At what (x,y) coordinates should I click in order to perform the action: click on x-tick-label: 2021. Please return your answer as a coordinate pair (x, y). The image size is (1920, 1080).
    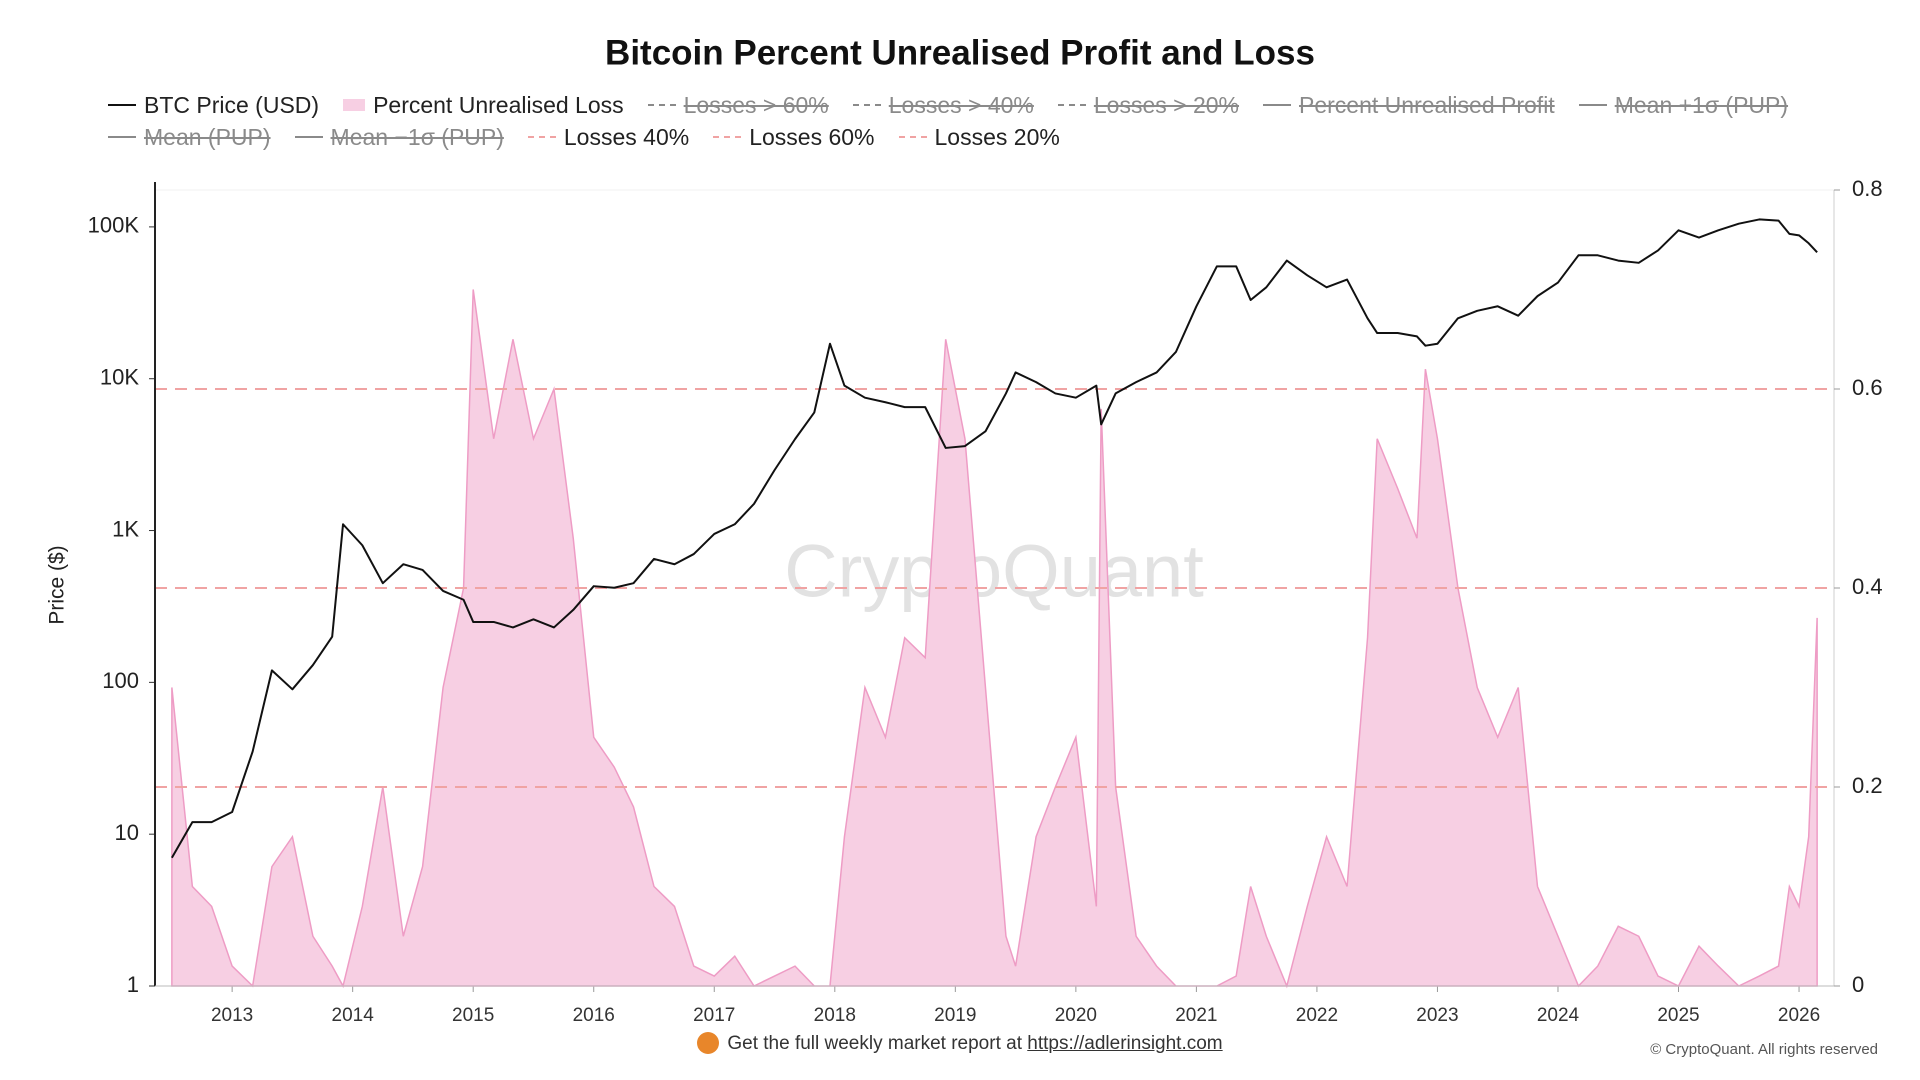
    Looking at the image, I should click on (1196, 1015).